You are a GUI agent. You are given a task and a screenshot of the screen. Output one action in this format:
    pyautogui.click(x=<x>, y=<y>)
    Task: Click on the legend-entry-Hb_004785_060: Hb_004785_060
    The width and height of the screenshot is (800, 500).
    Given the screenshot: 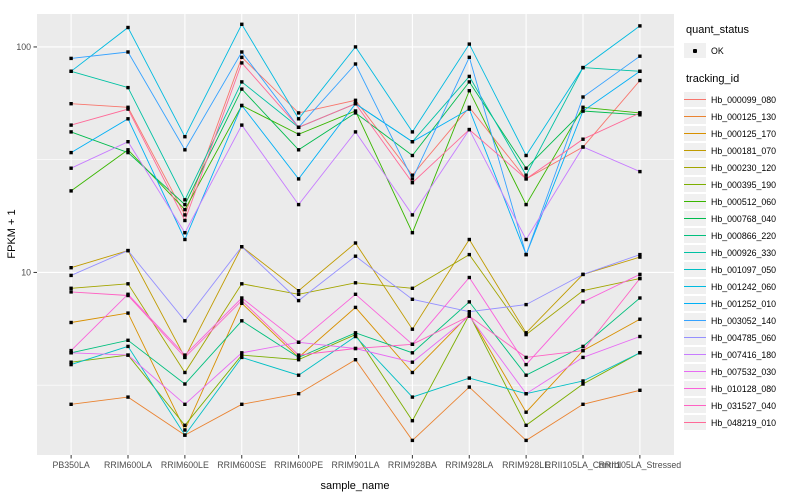 What is the action you would take?
    pyautogui.click(x=740, y=337)
    